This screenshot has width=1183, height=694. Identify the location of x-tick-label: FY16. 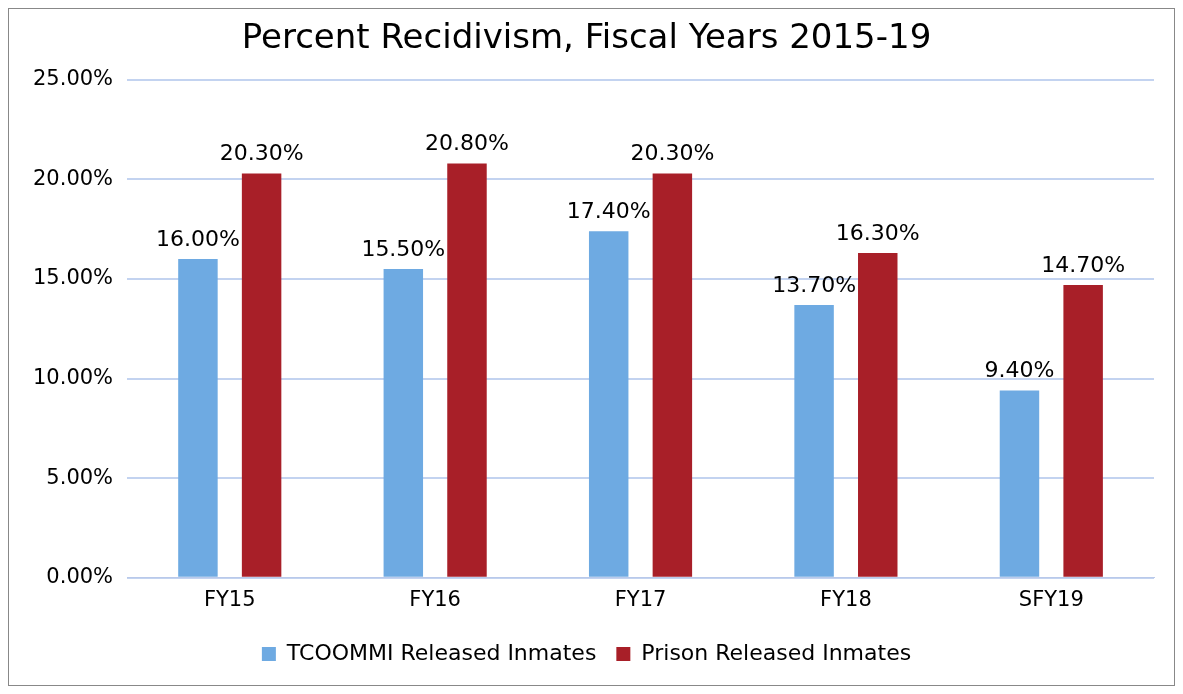
(435, 598).